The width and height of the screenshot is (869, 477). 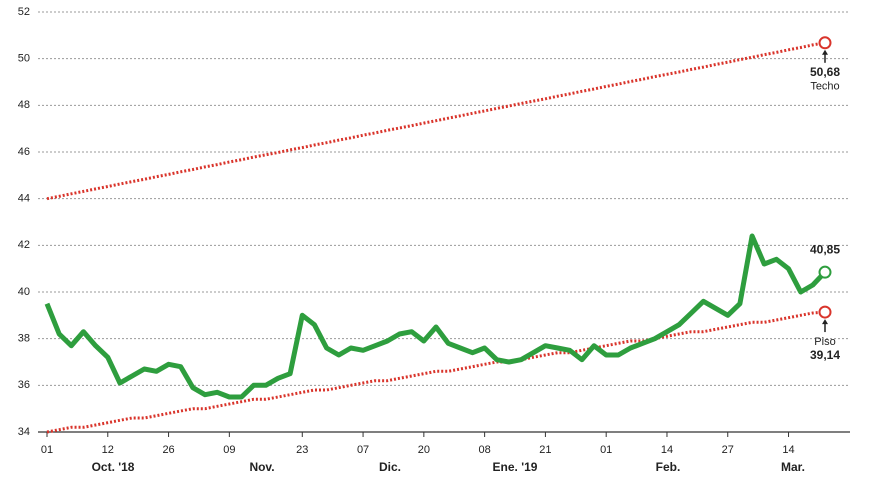 I want to click on y-tick-label: 38, so click(x=24, y=339).